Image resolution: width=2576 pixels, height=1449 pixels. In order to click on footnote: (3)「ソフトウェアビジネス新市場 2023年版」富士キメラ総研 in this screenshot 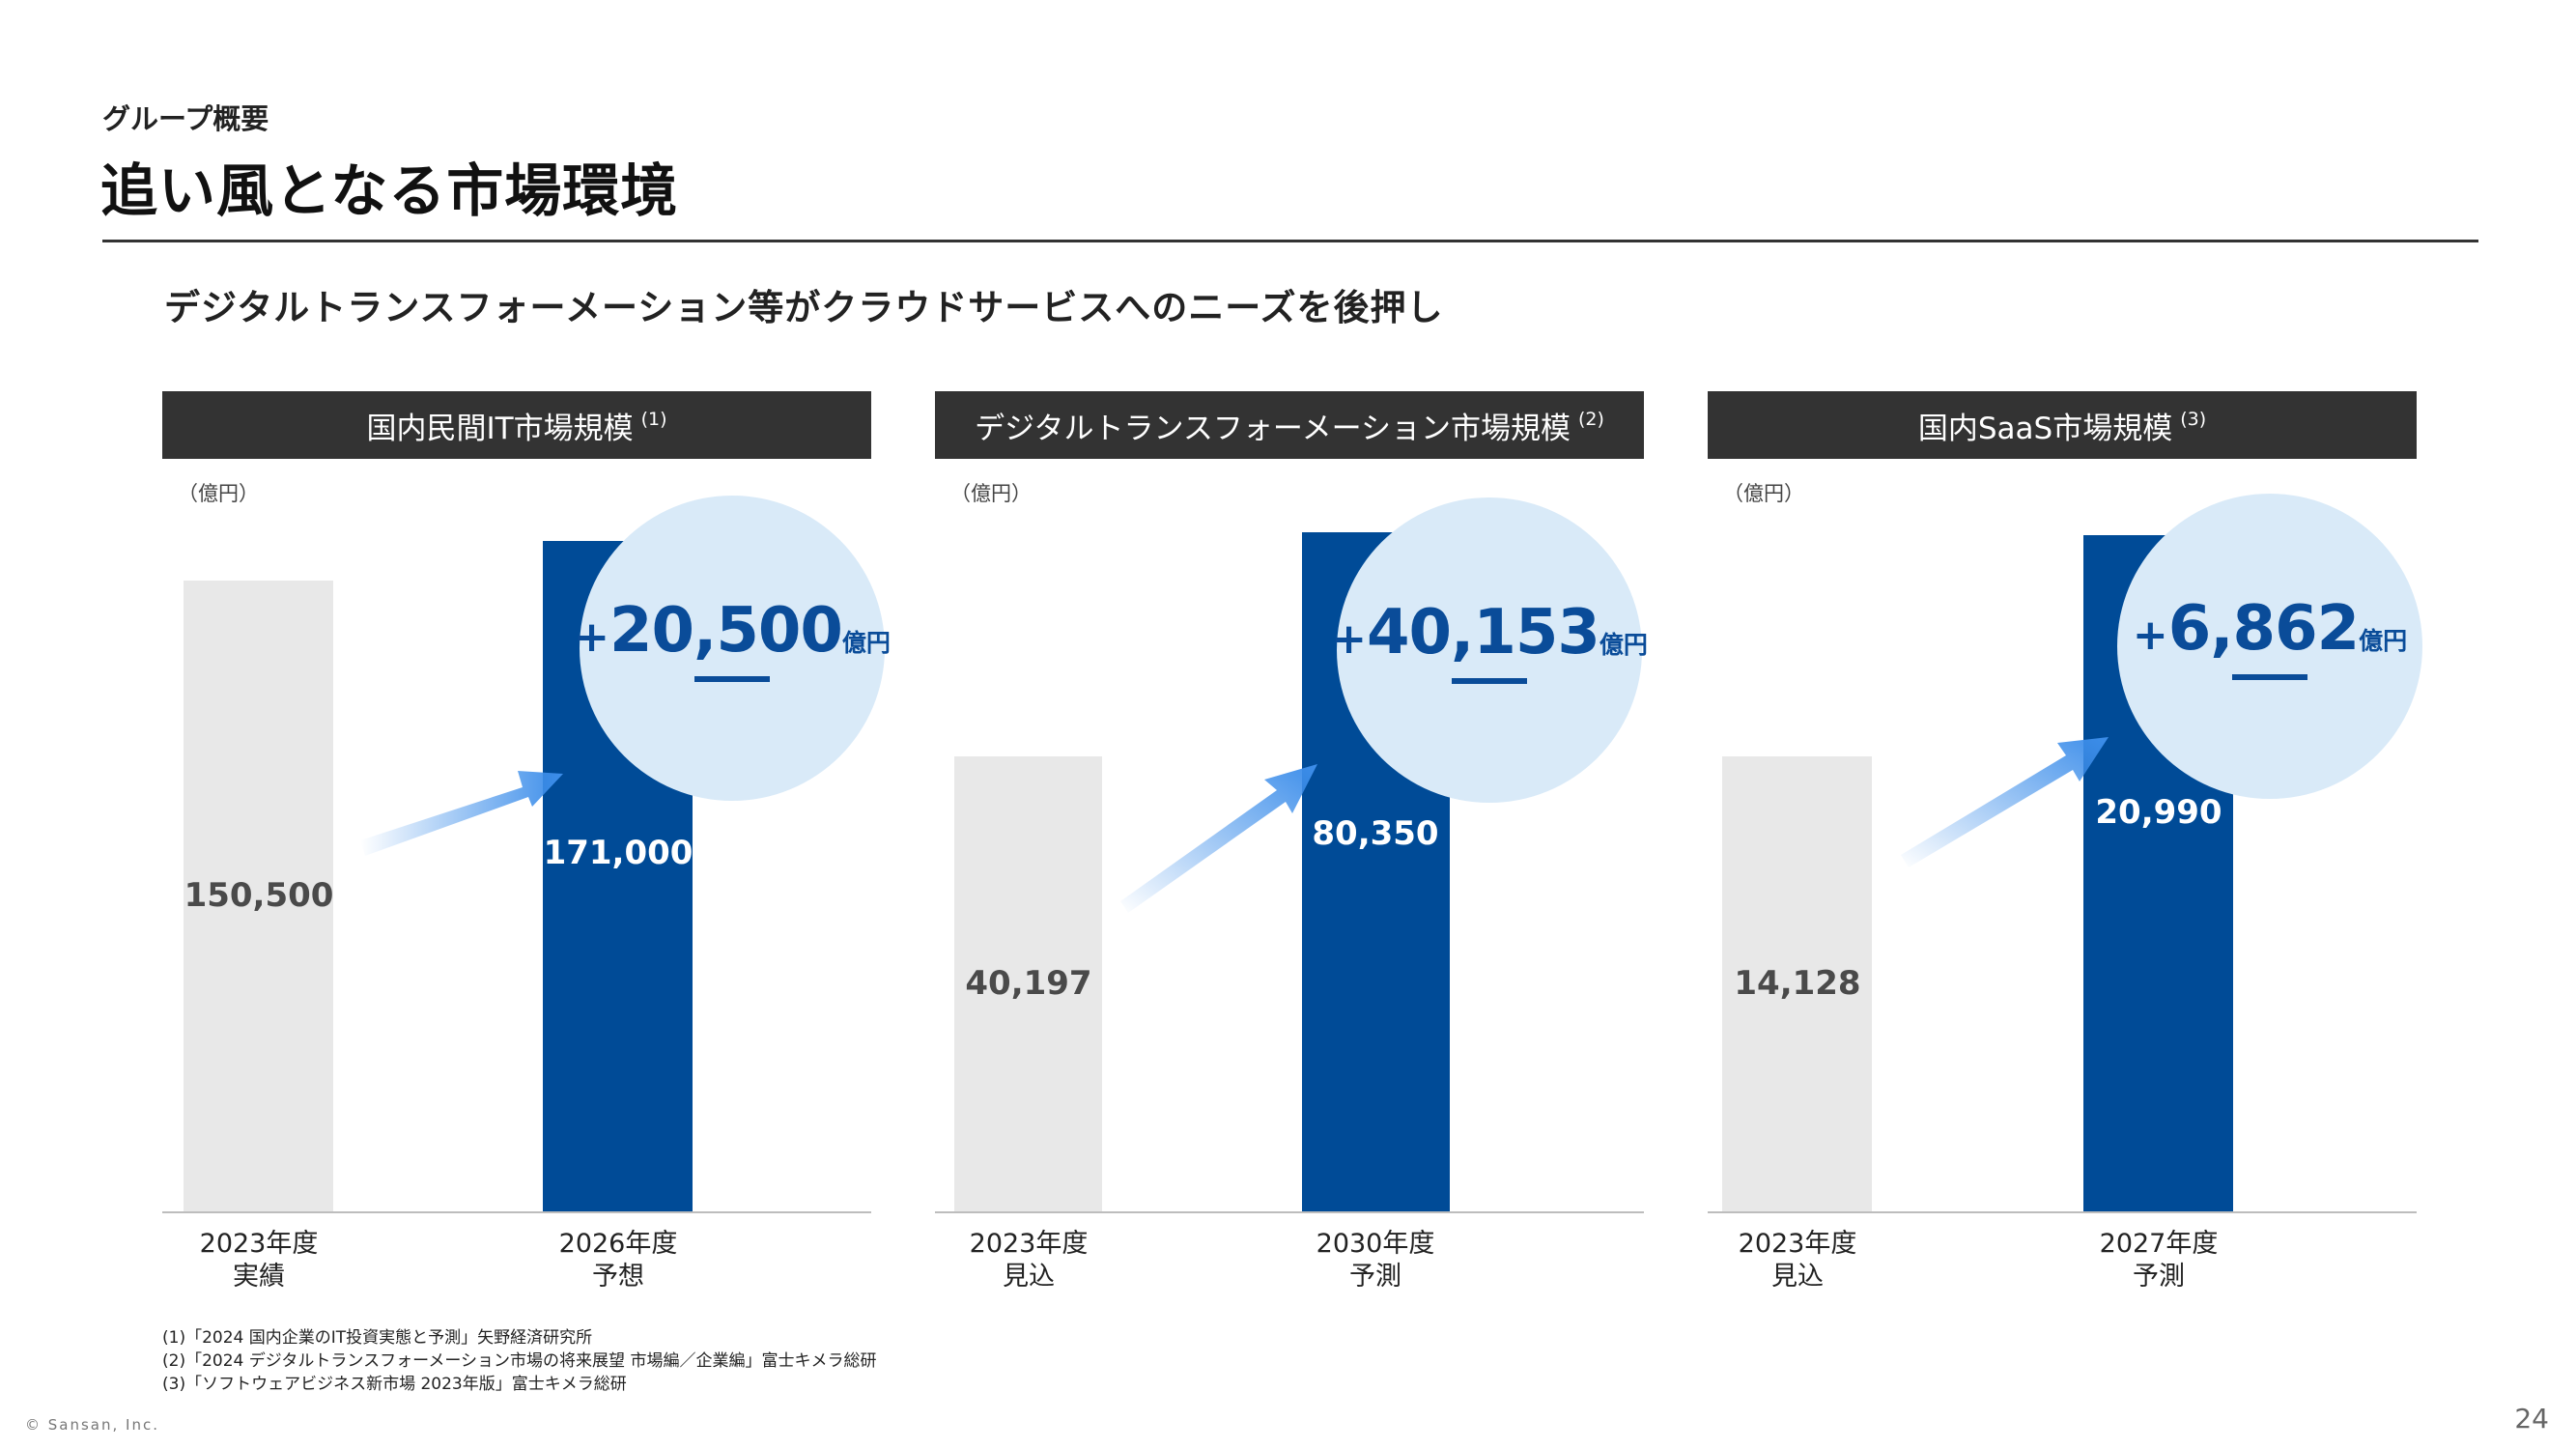, I will do `click(394, 1384)`.